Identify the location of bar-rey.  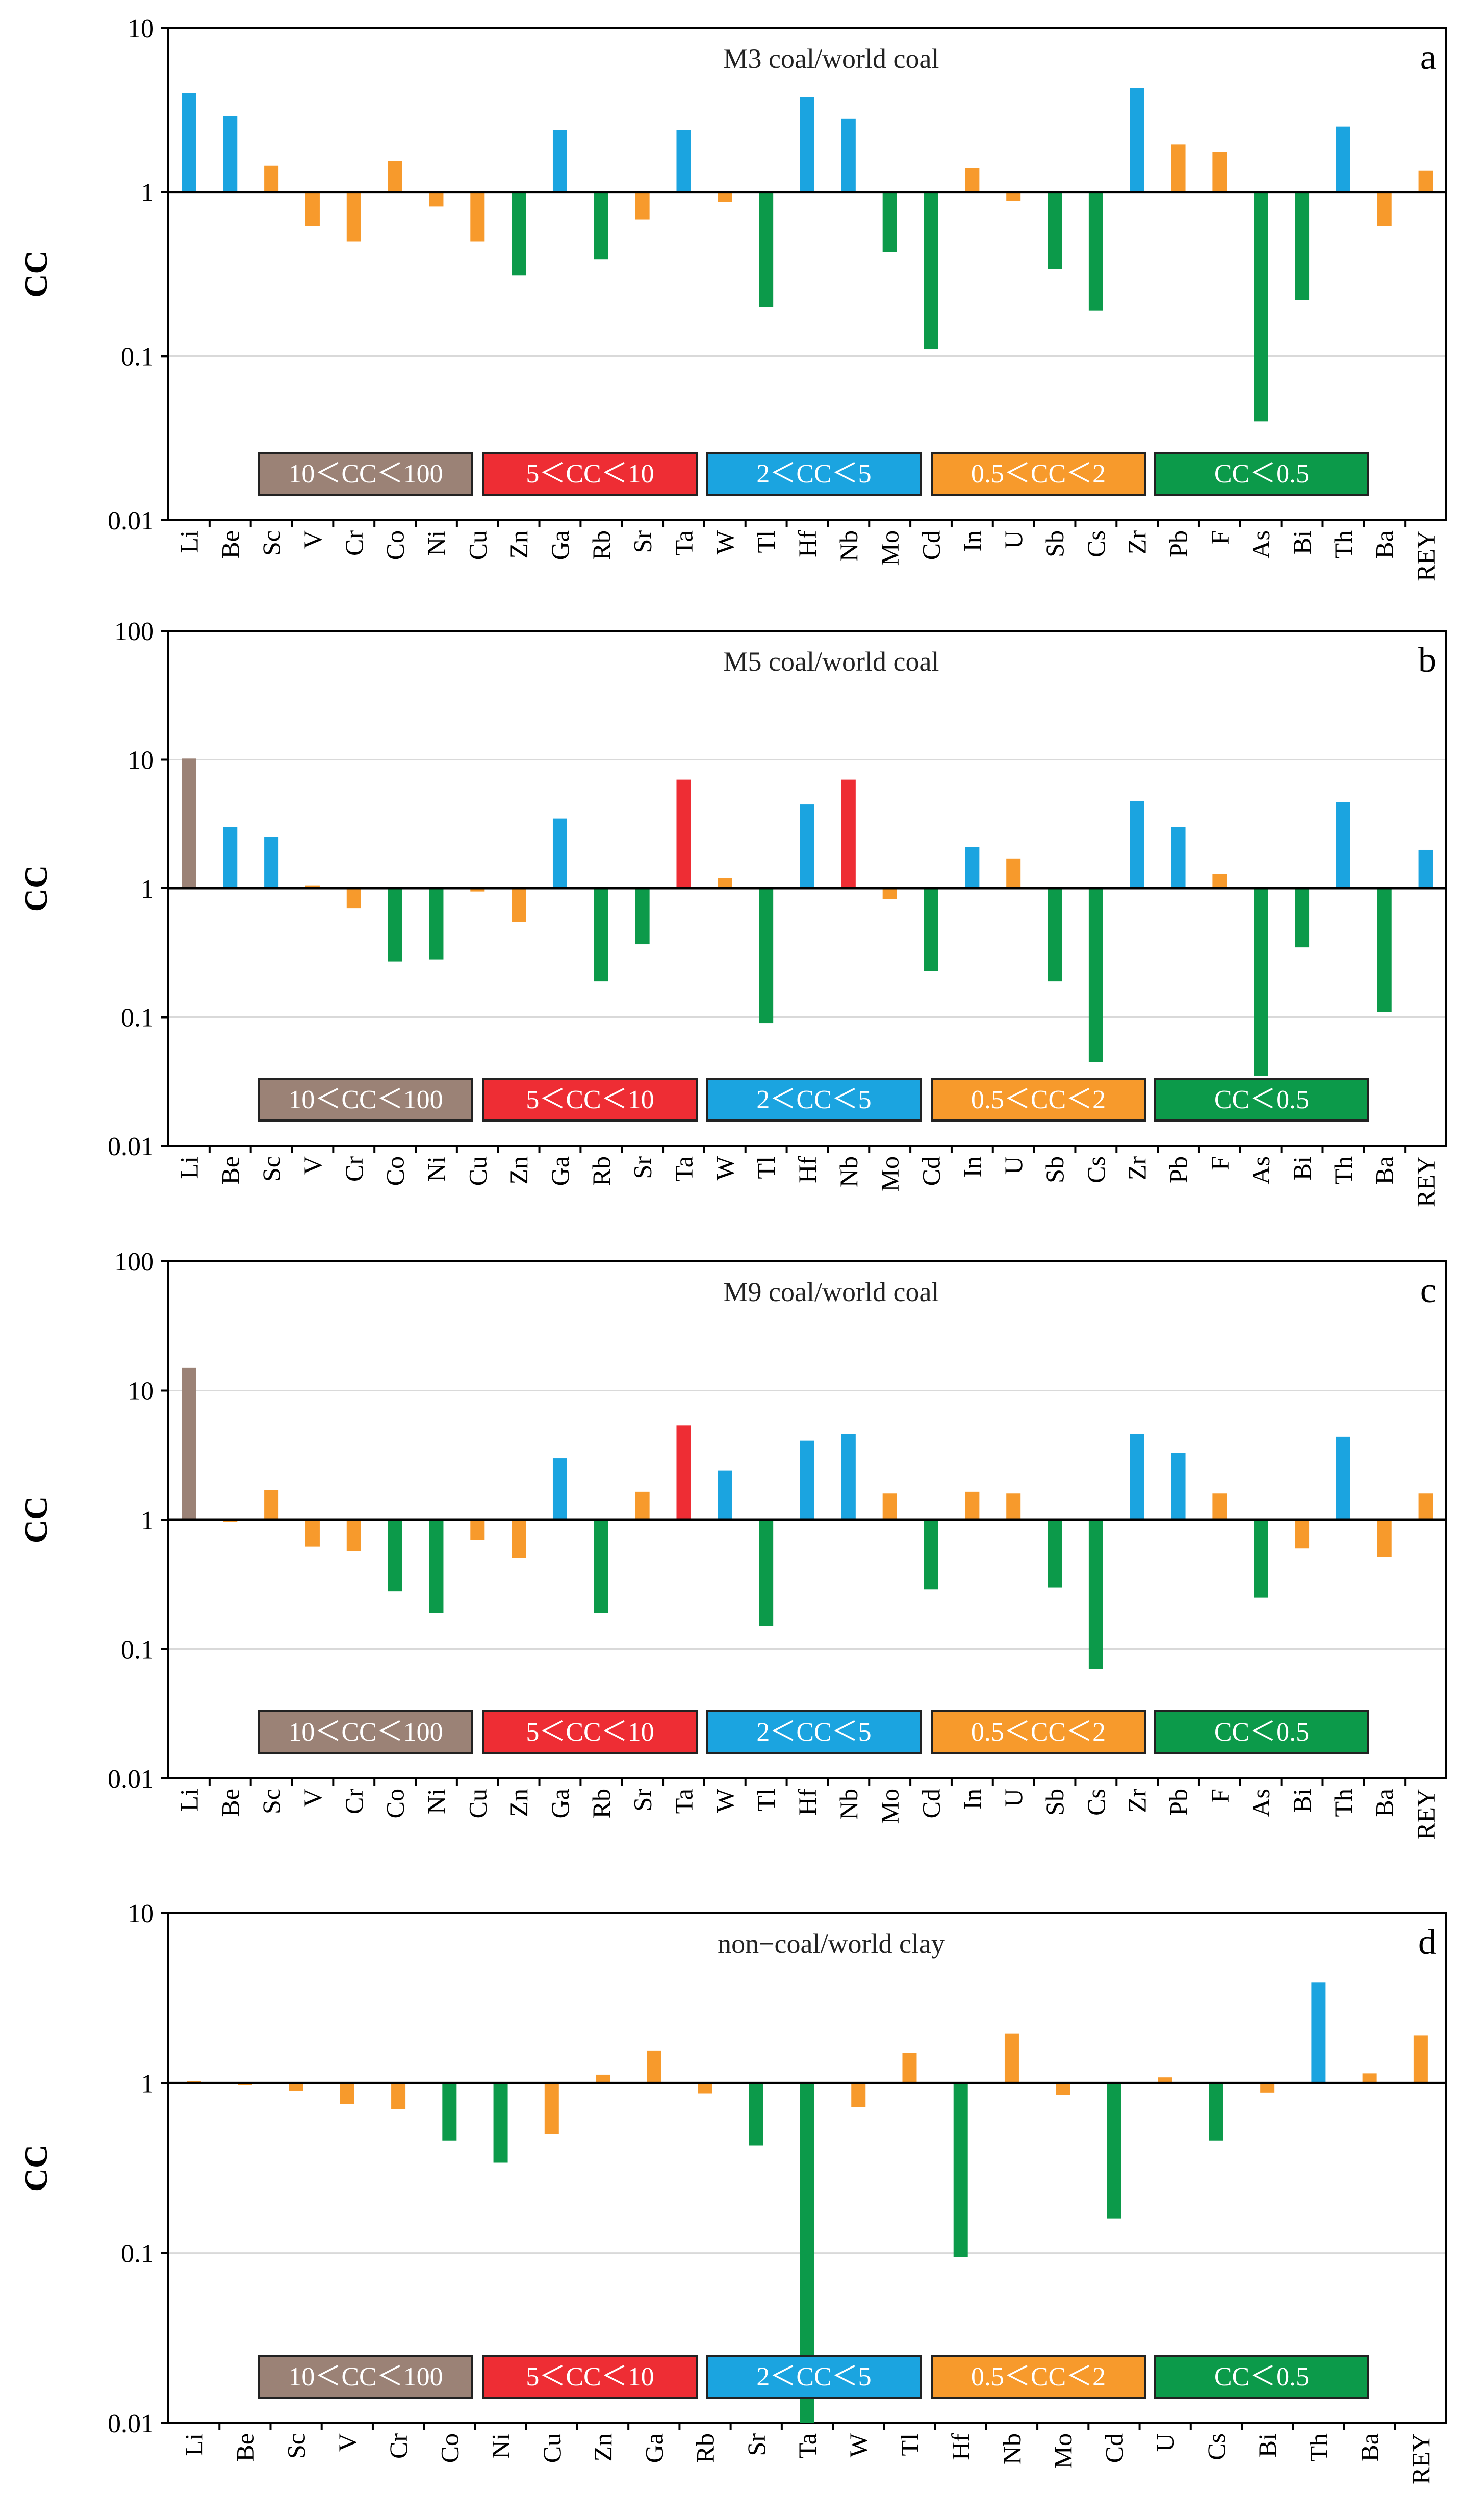
(1425, 181).